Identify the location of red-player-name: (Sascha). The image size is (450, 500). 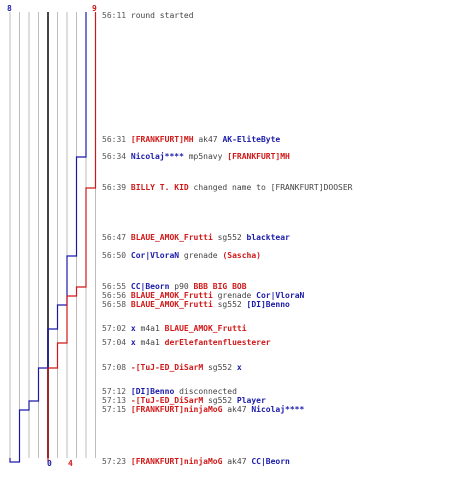
(241, 255).